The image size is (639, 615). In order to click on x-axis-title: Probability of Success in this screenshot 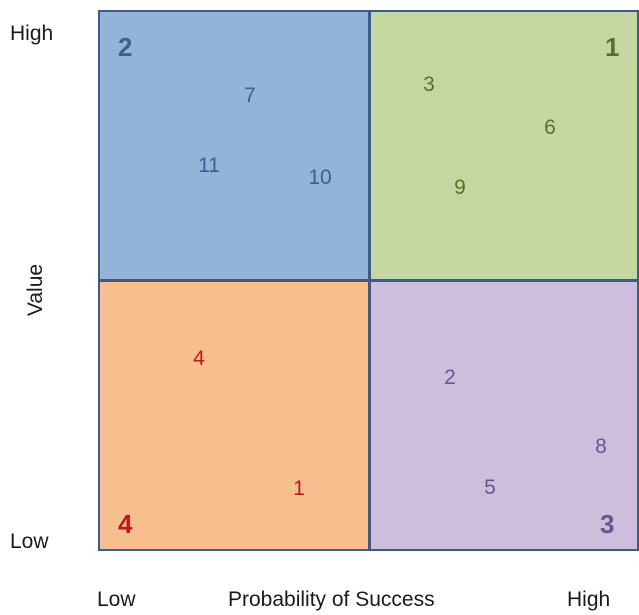, I will do `click(331, 599)`.